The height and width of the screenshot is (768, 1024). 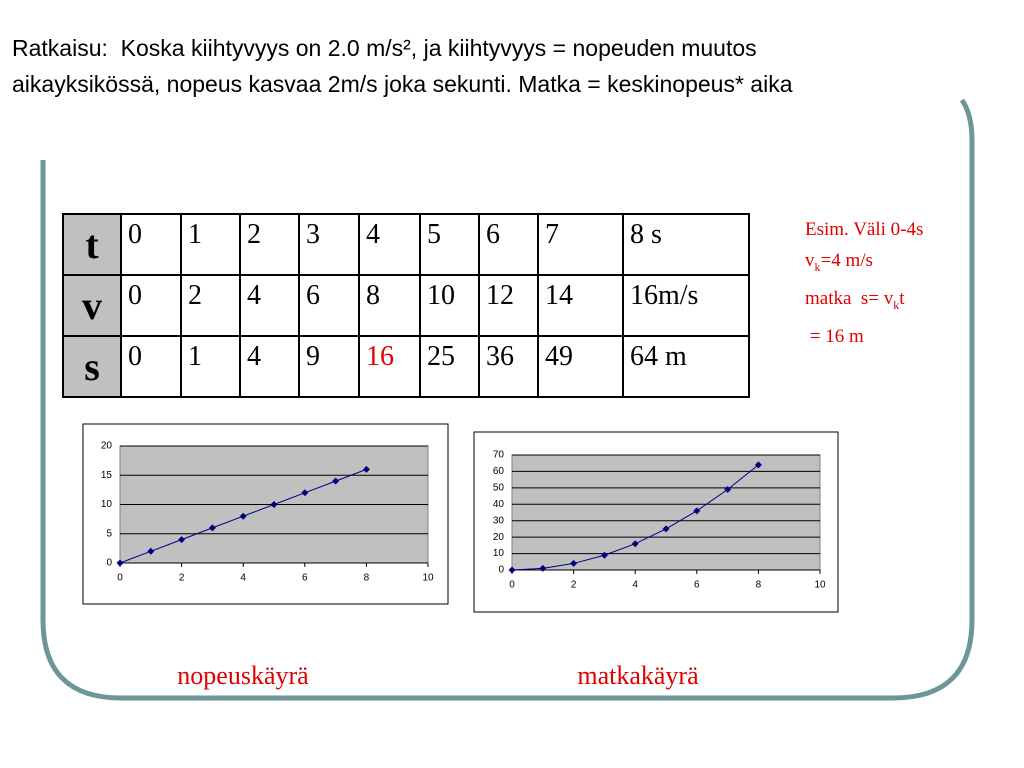 I want to click on table-cell: 8, so click(x=389, y=305).